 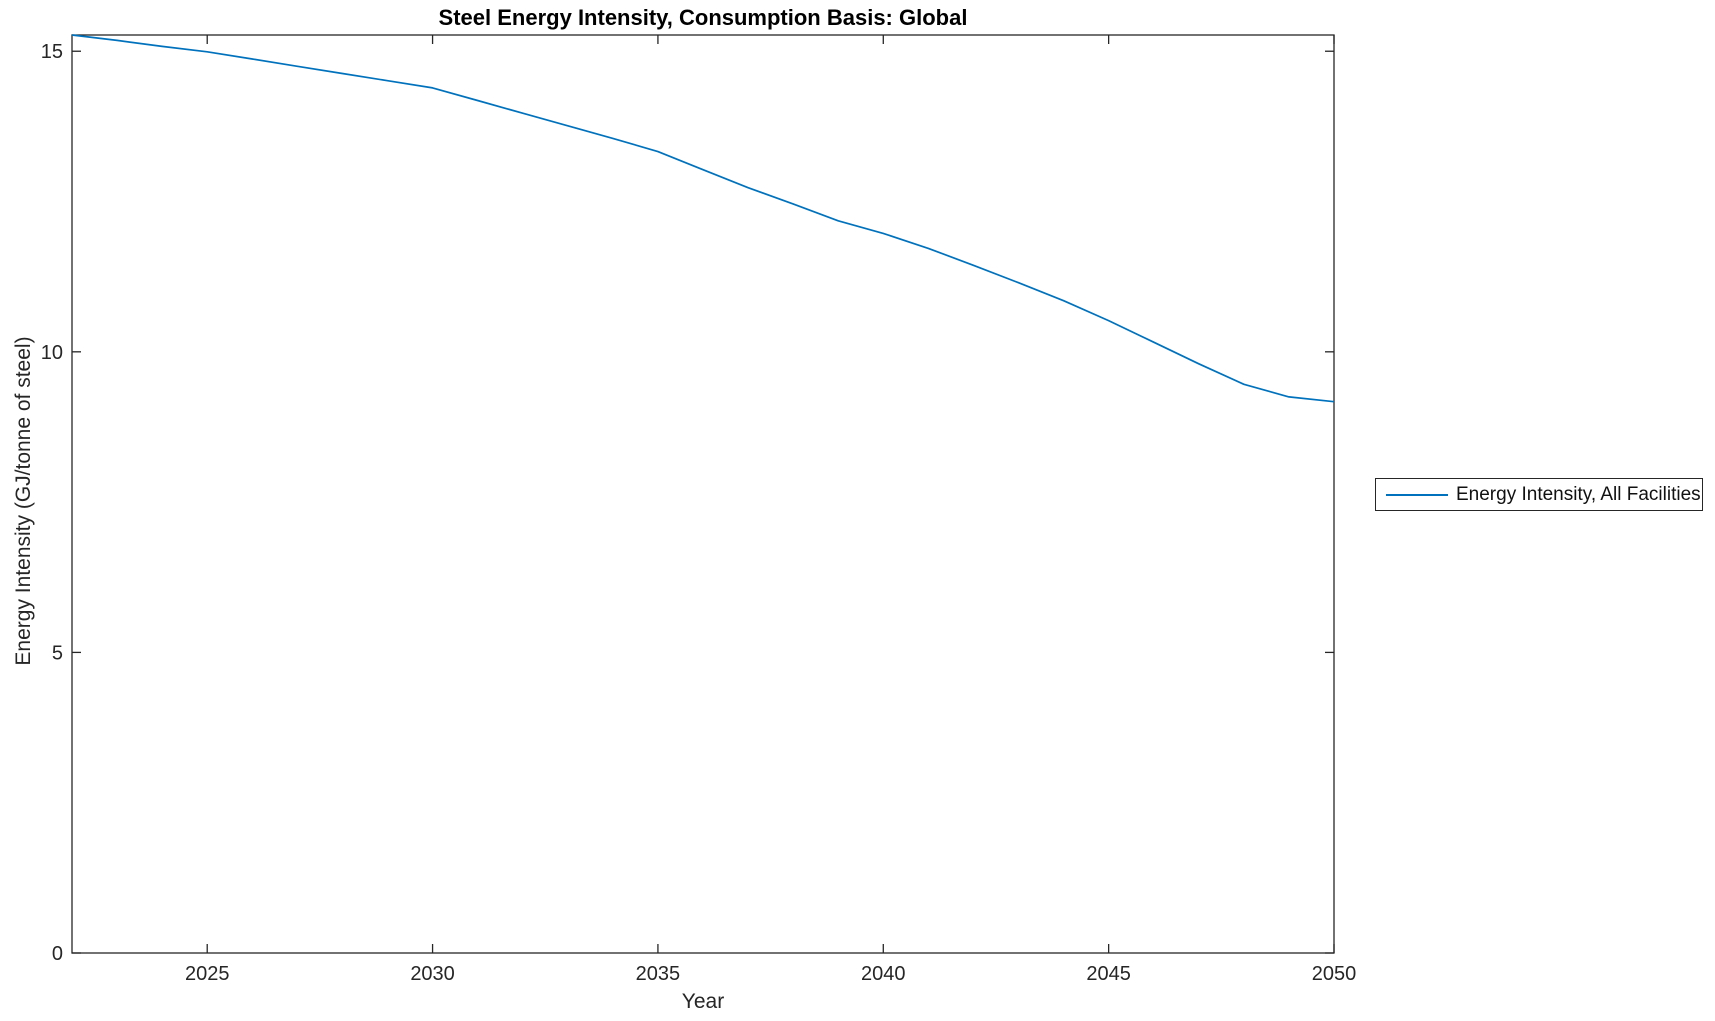 I want to click on y-tick-label: 15, so click(x=52, y=52).